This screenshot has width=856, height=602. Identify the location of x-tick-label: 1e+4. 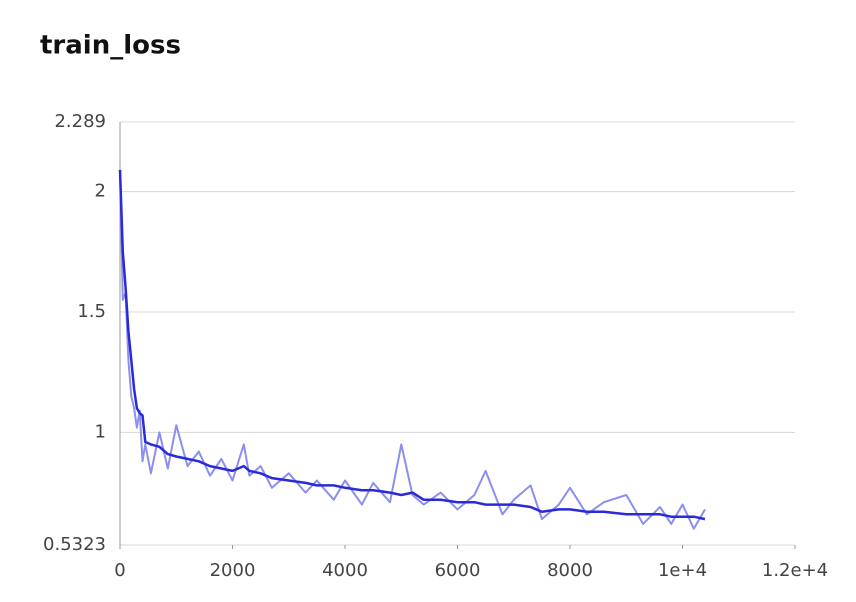
(682, 570).